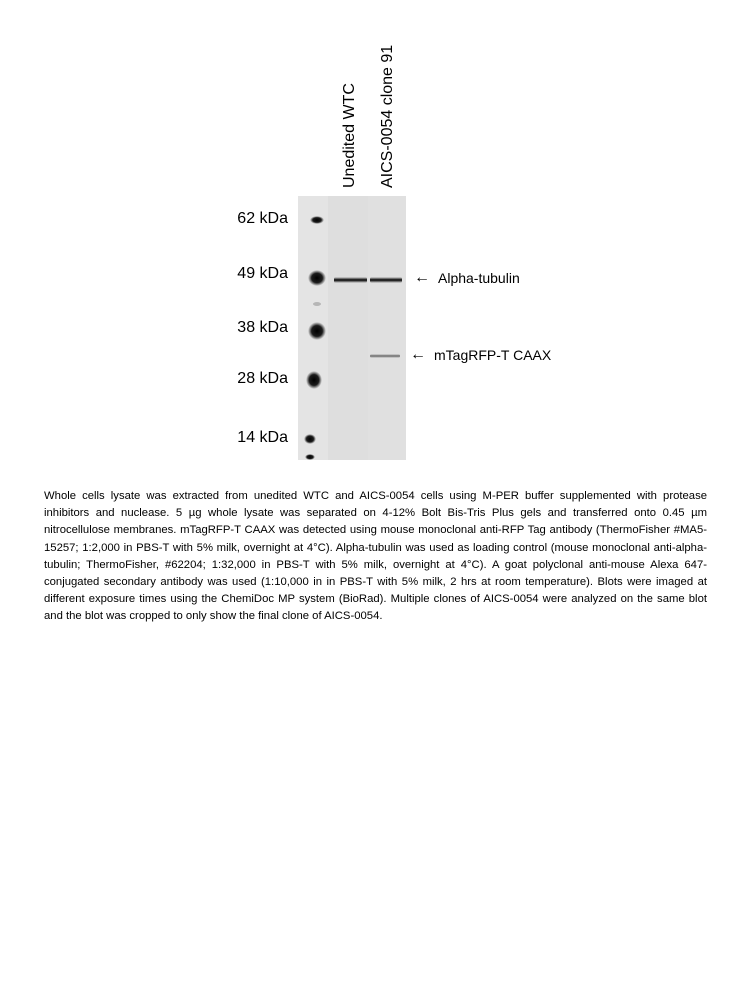  Describe the element at coordinates (349, 135) in the screenshot. I see `lane-label-unedited-wtc: Unedited WTC` at that location.